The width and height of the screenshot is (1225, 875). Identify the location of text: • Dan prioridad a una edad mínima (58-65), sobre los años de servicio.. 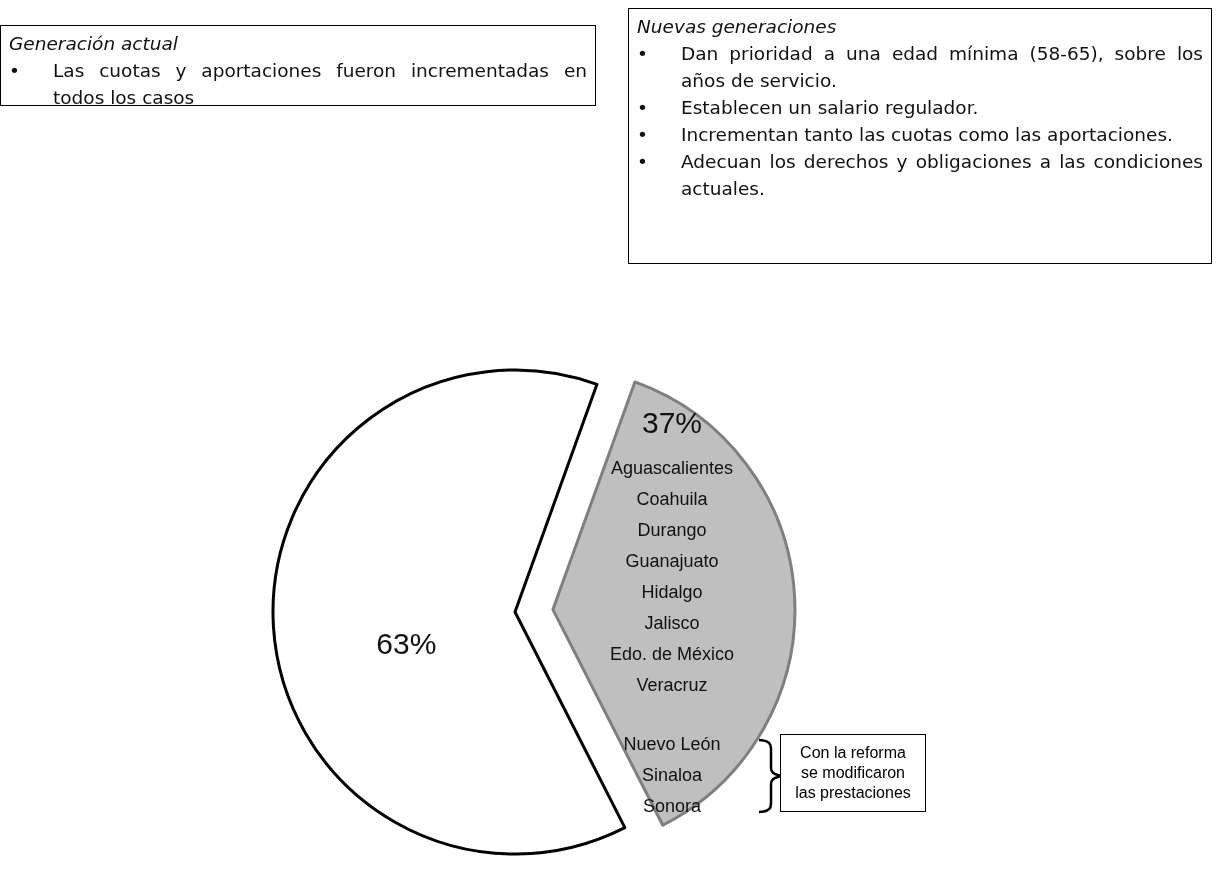
(920, 67).